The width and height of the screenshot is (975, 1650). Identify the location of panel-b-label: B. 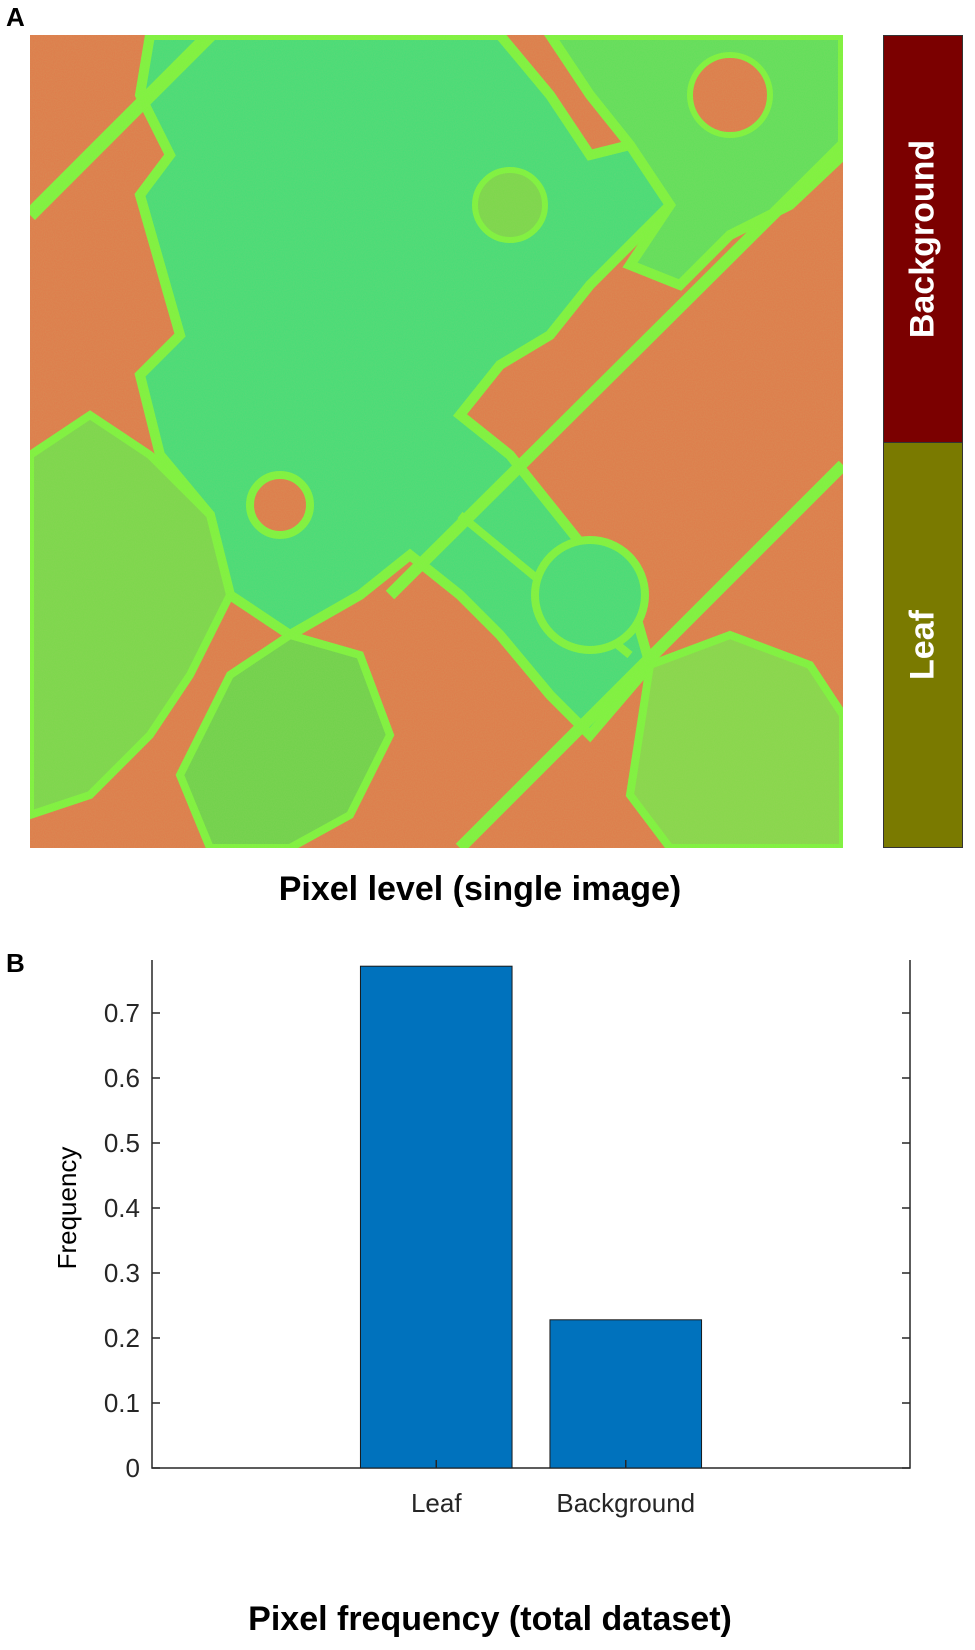
(15, 963).